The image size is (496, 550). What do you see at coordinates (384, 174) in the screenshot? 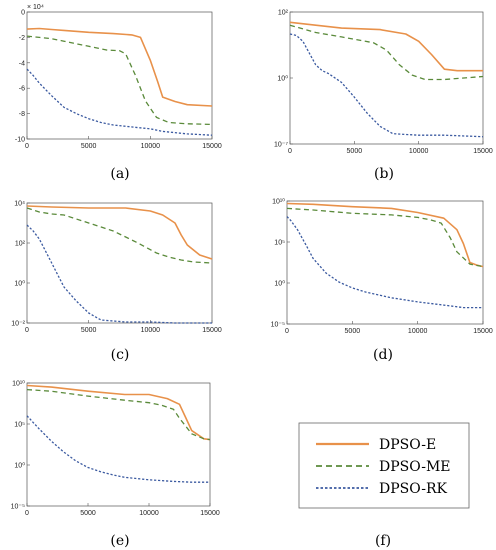
I see `caption-b: (b)` at bounding box center [384, 174].